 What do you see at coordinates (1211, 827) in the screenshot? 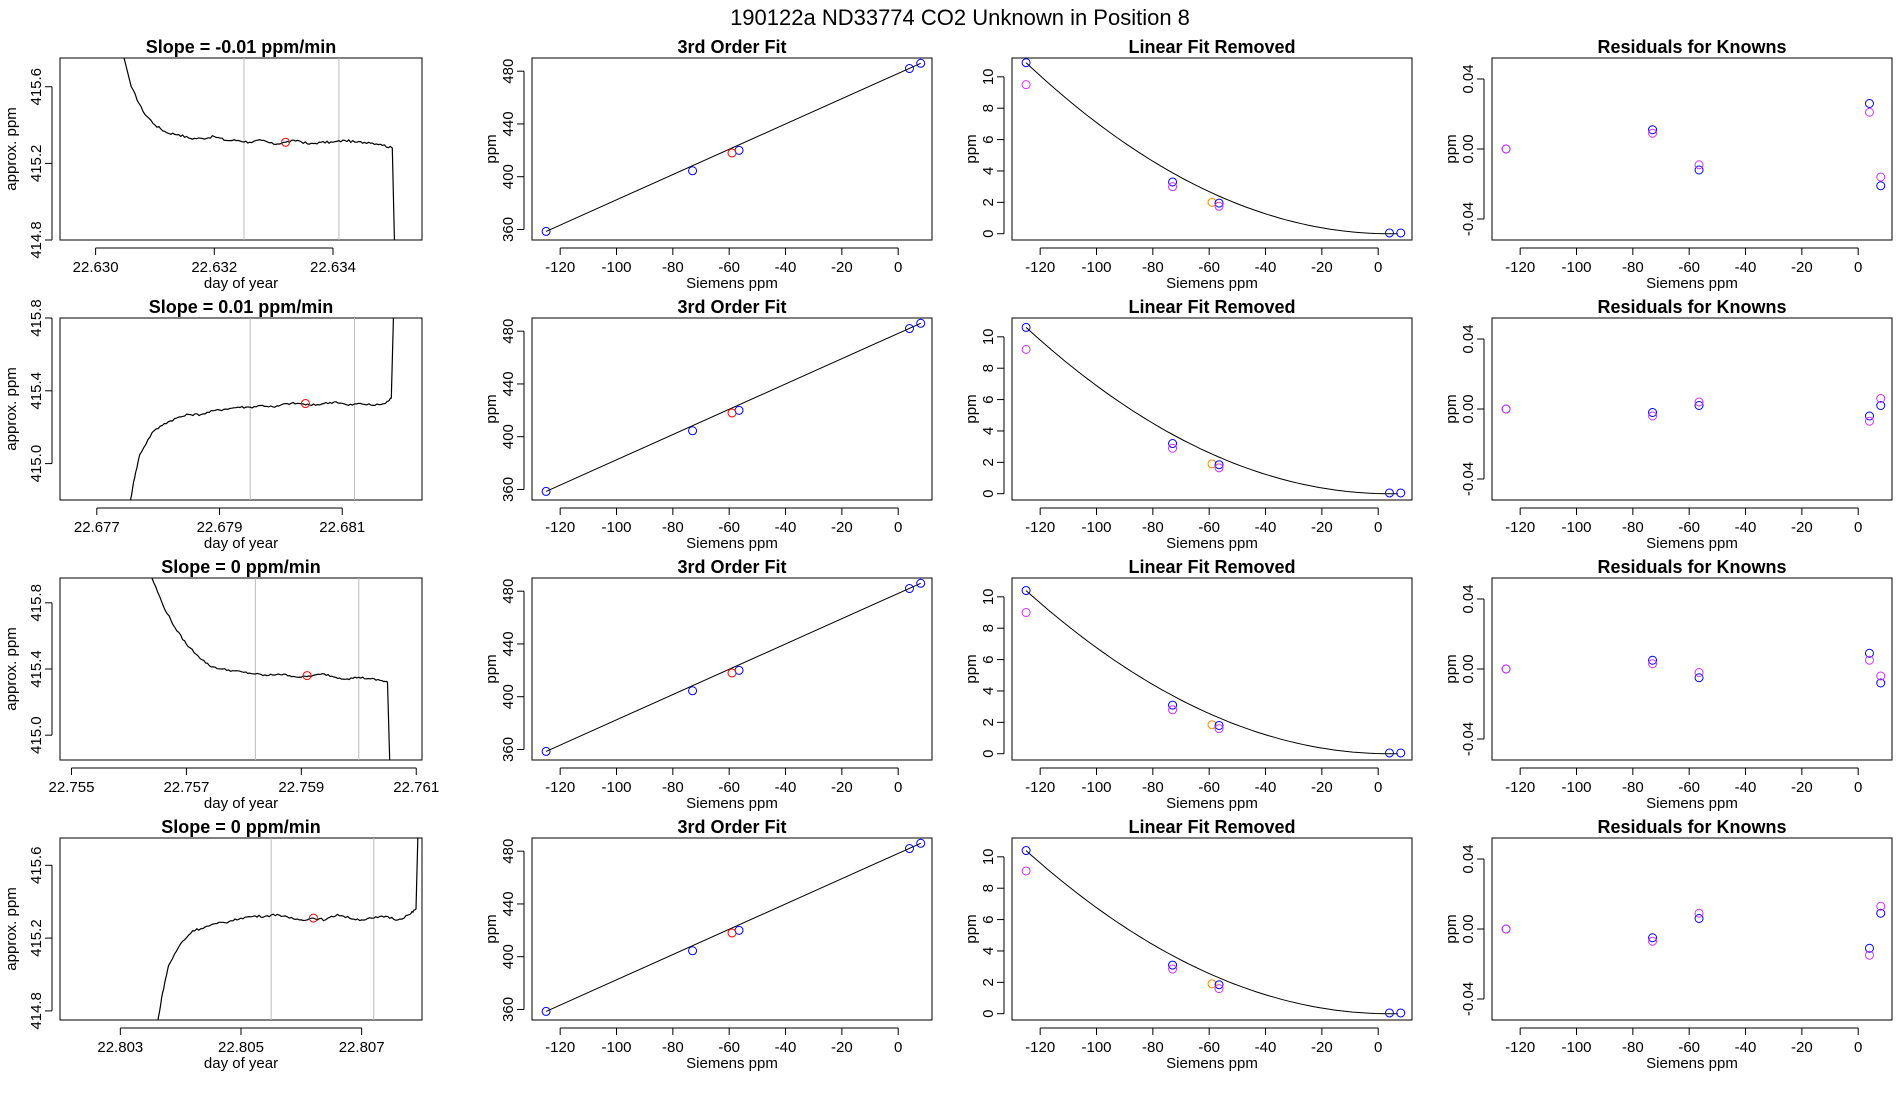
I see `panel-title: Linear Fit Removed` at bounding box center [1211, 827].